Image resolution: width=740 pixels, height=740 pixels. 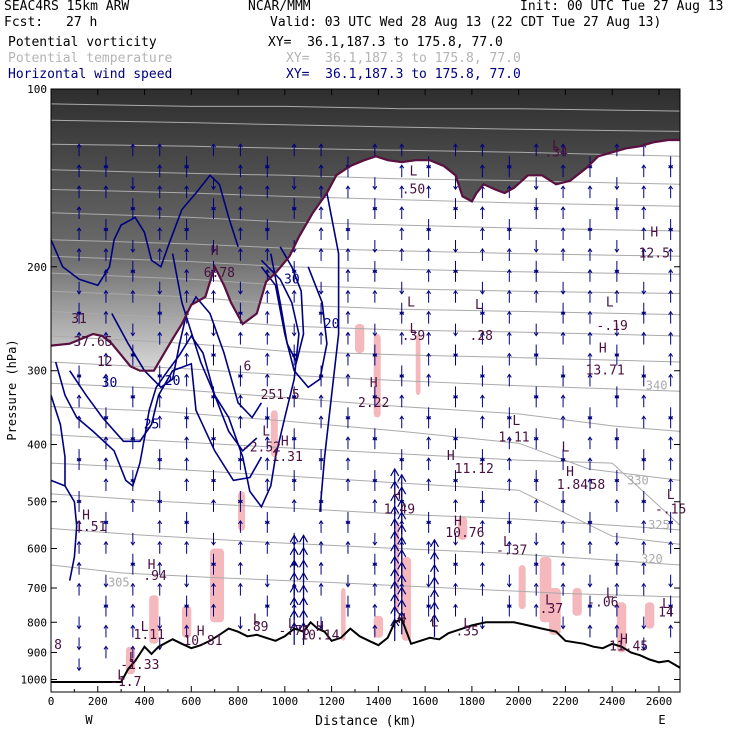 I want to click on pv-extremum-label: -.76, so click(x=294, y=631).